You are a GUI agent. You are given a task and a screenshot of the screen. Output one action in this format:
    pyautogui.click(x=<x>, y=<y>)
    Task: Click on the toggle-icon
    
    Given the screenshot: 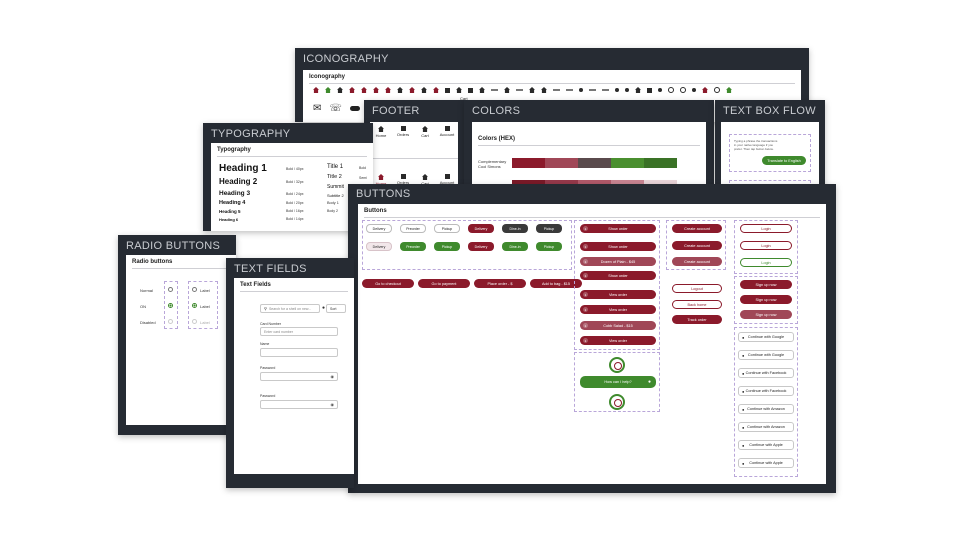 What is the action you would take?
    pyautogui.click(x=354, y=108)
    